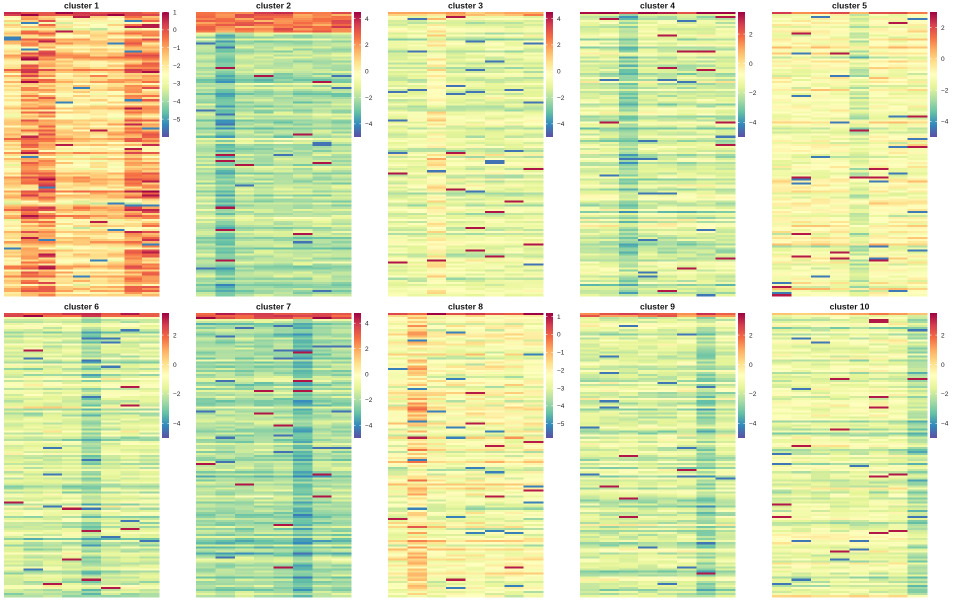  What do you see at coordinates (92, 149) in the screenshot?
I see `heatmap-panel: cluster 110−1−2−3−4−5` at bounding box center [92, 149].